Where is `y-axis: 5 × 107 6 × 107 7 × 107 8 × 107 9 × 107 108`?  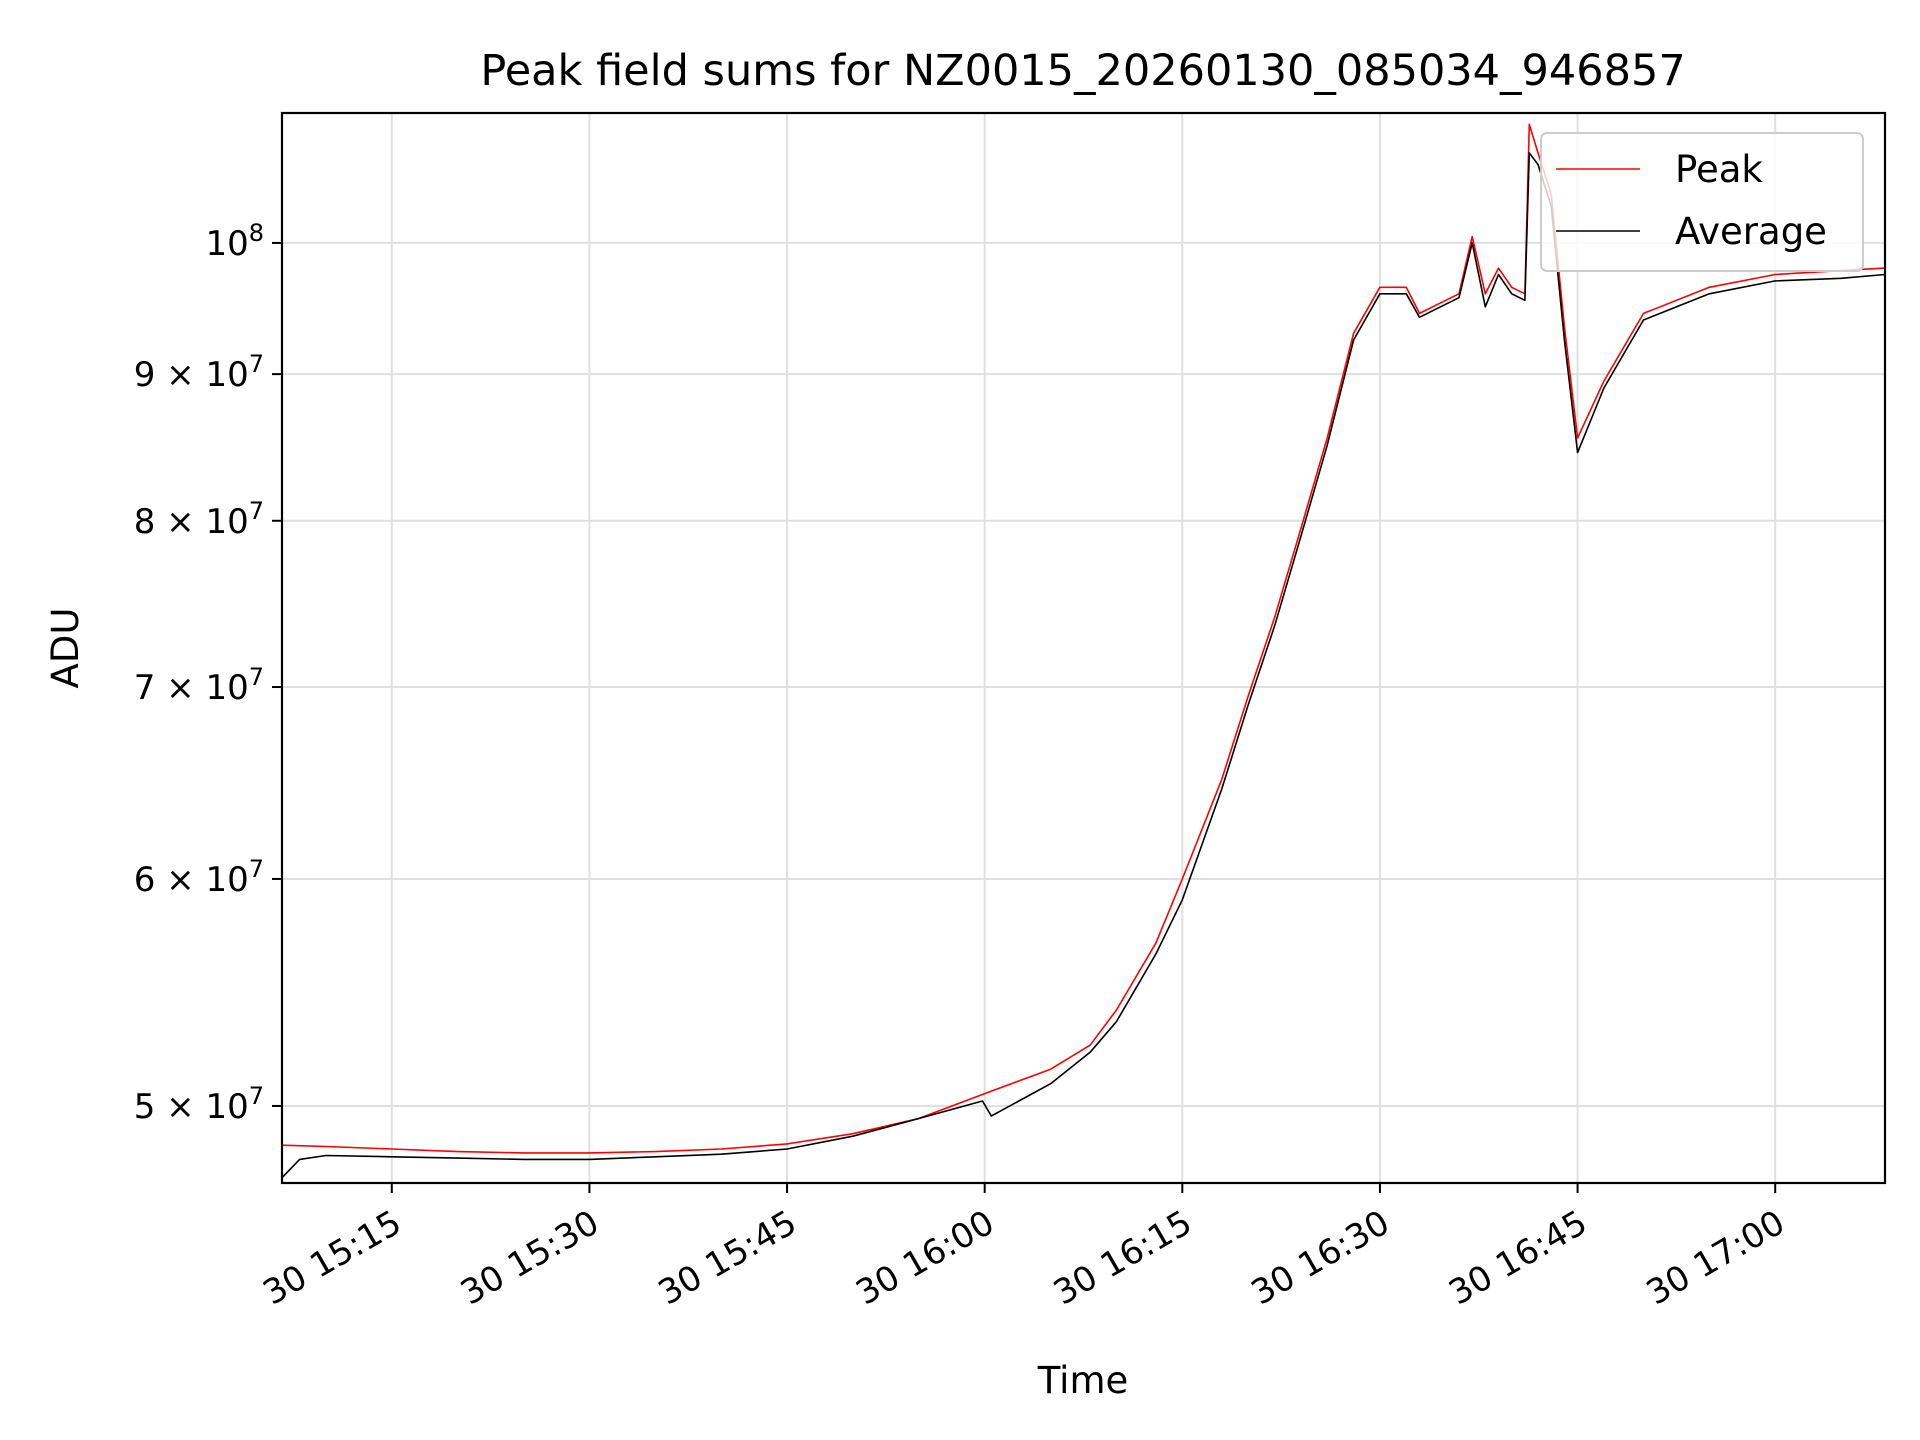 y-axis: 5 × 107 6 × 107 7 × 107 8 × 107 9 × 107 108 is located at coordinates (208, 673).